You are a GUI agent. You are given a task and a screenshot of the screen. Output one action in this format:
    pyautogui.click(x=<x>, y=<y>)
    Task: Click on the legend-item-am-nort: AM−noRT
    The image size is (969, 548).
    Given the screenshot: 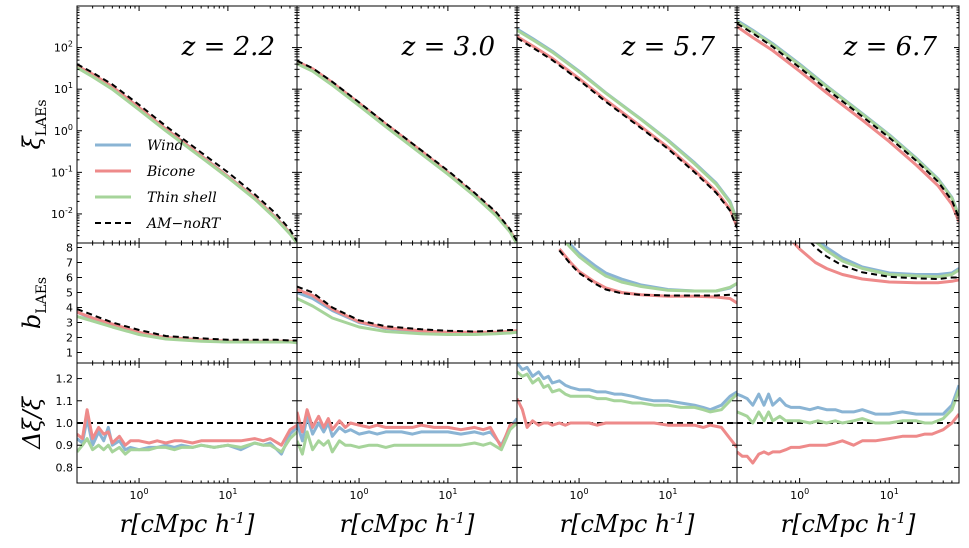 What is the action you would take?
    pyautogui.click(x=158, y=224)
    